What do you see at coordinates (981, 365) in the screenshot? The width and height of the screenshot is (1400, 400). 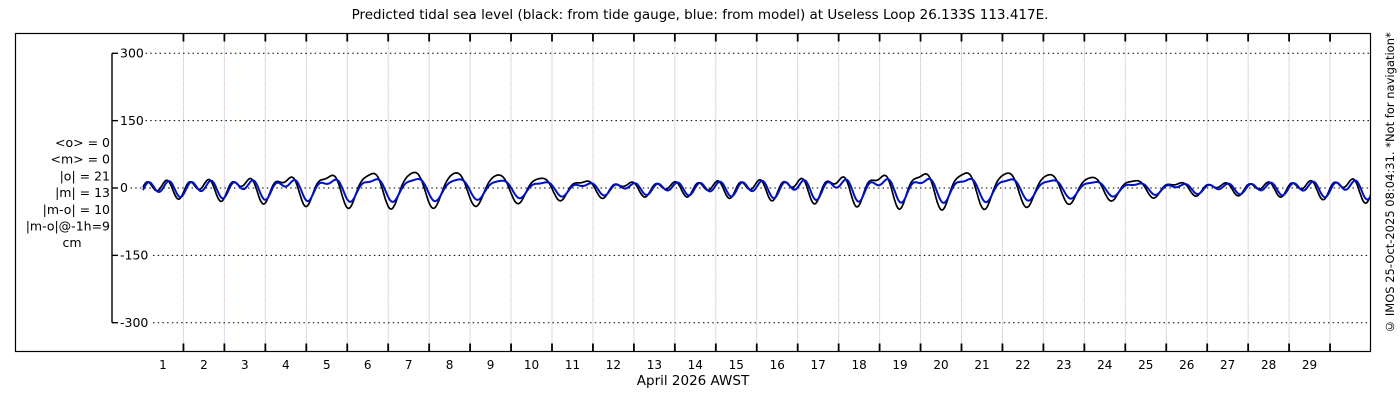 I see `day-label: 21` at bounding box center [981, 365].